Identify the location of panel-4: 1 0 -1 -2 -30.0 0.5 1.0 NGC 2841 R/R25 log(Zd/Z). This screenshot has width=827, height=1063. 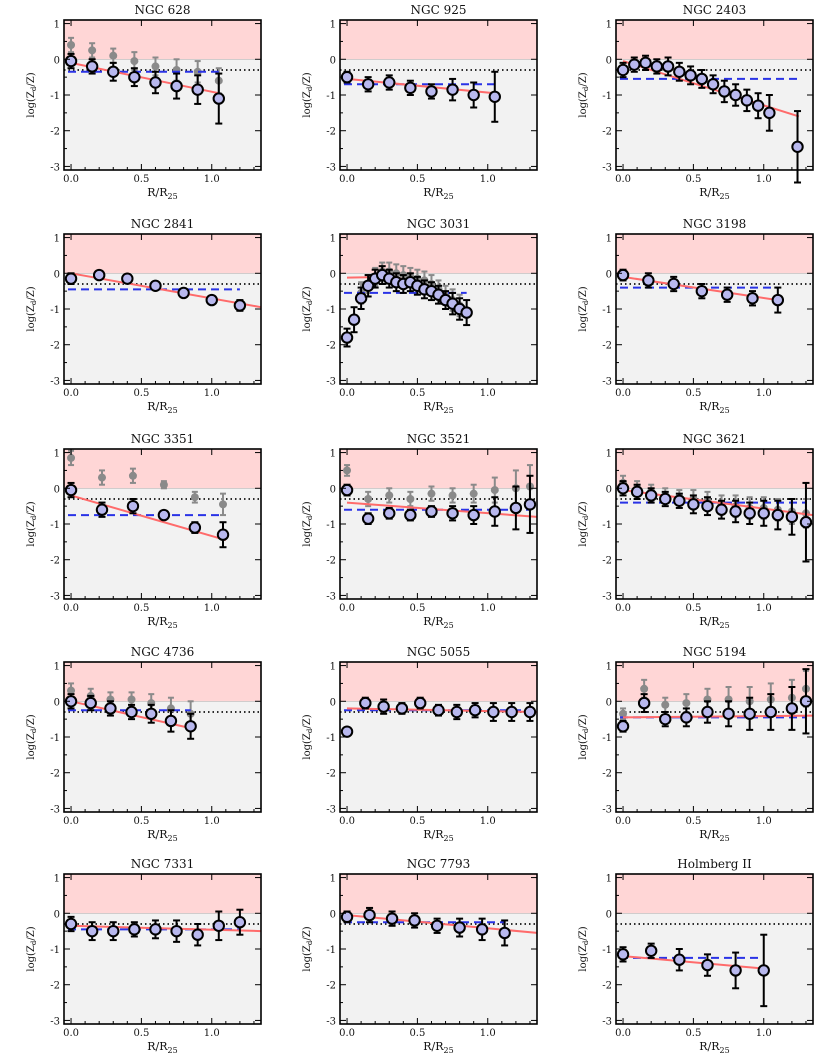
(144, 316).